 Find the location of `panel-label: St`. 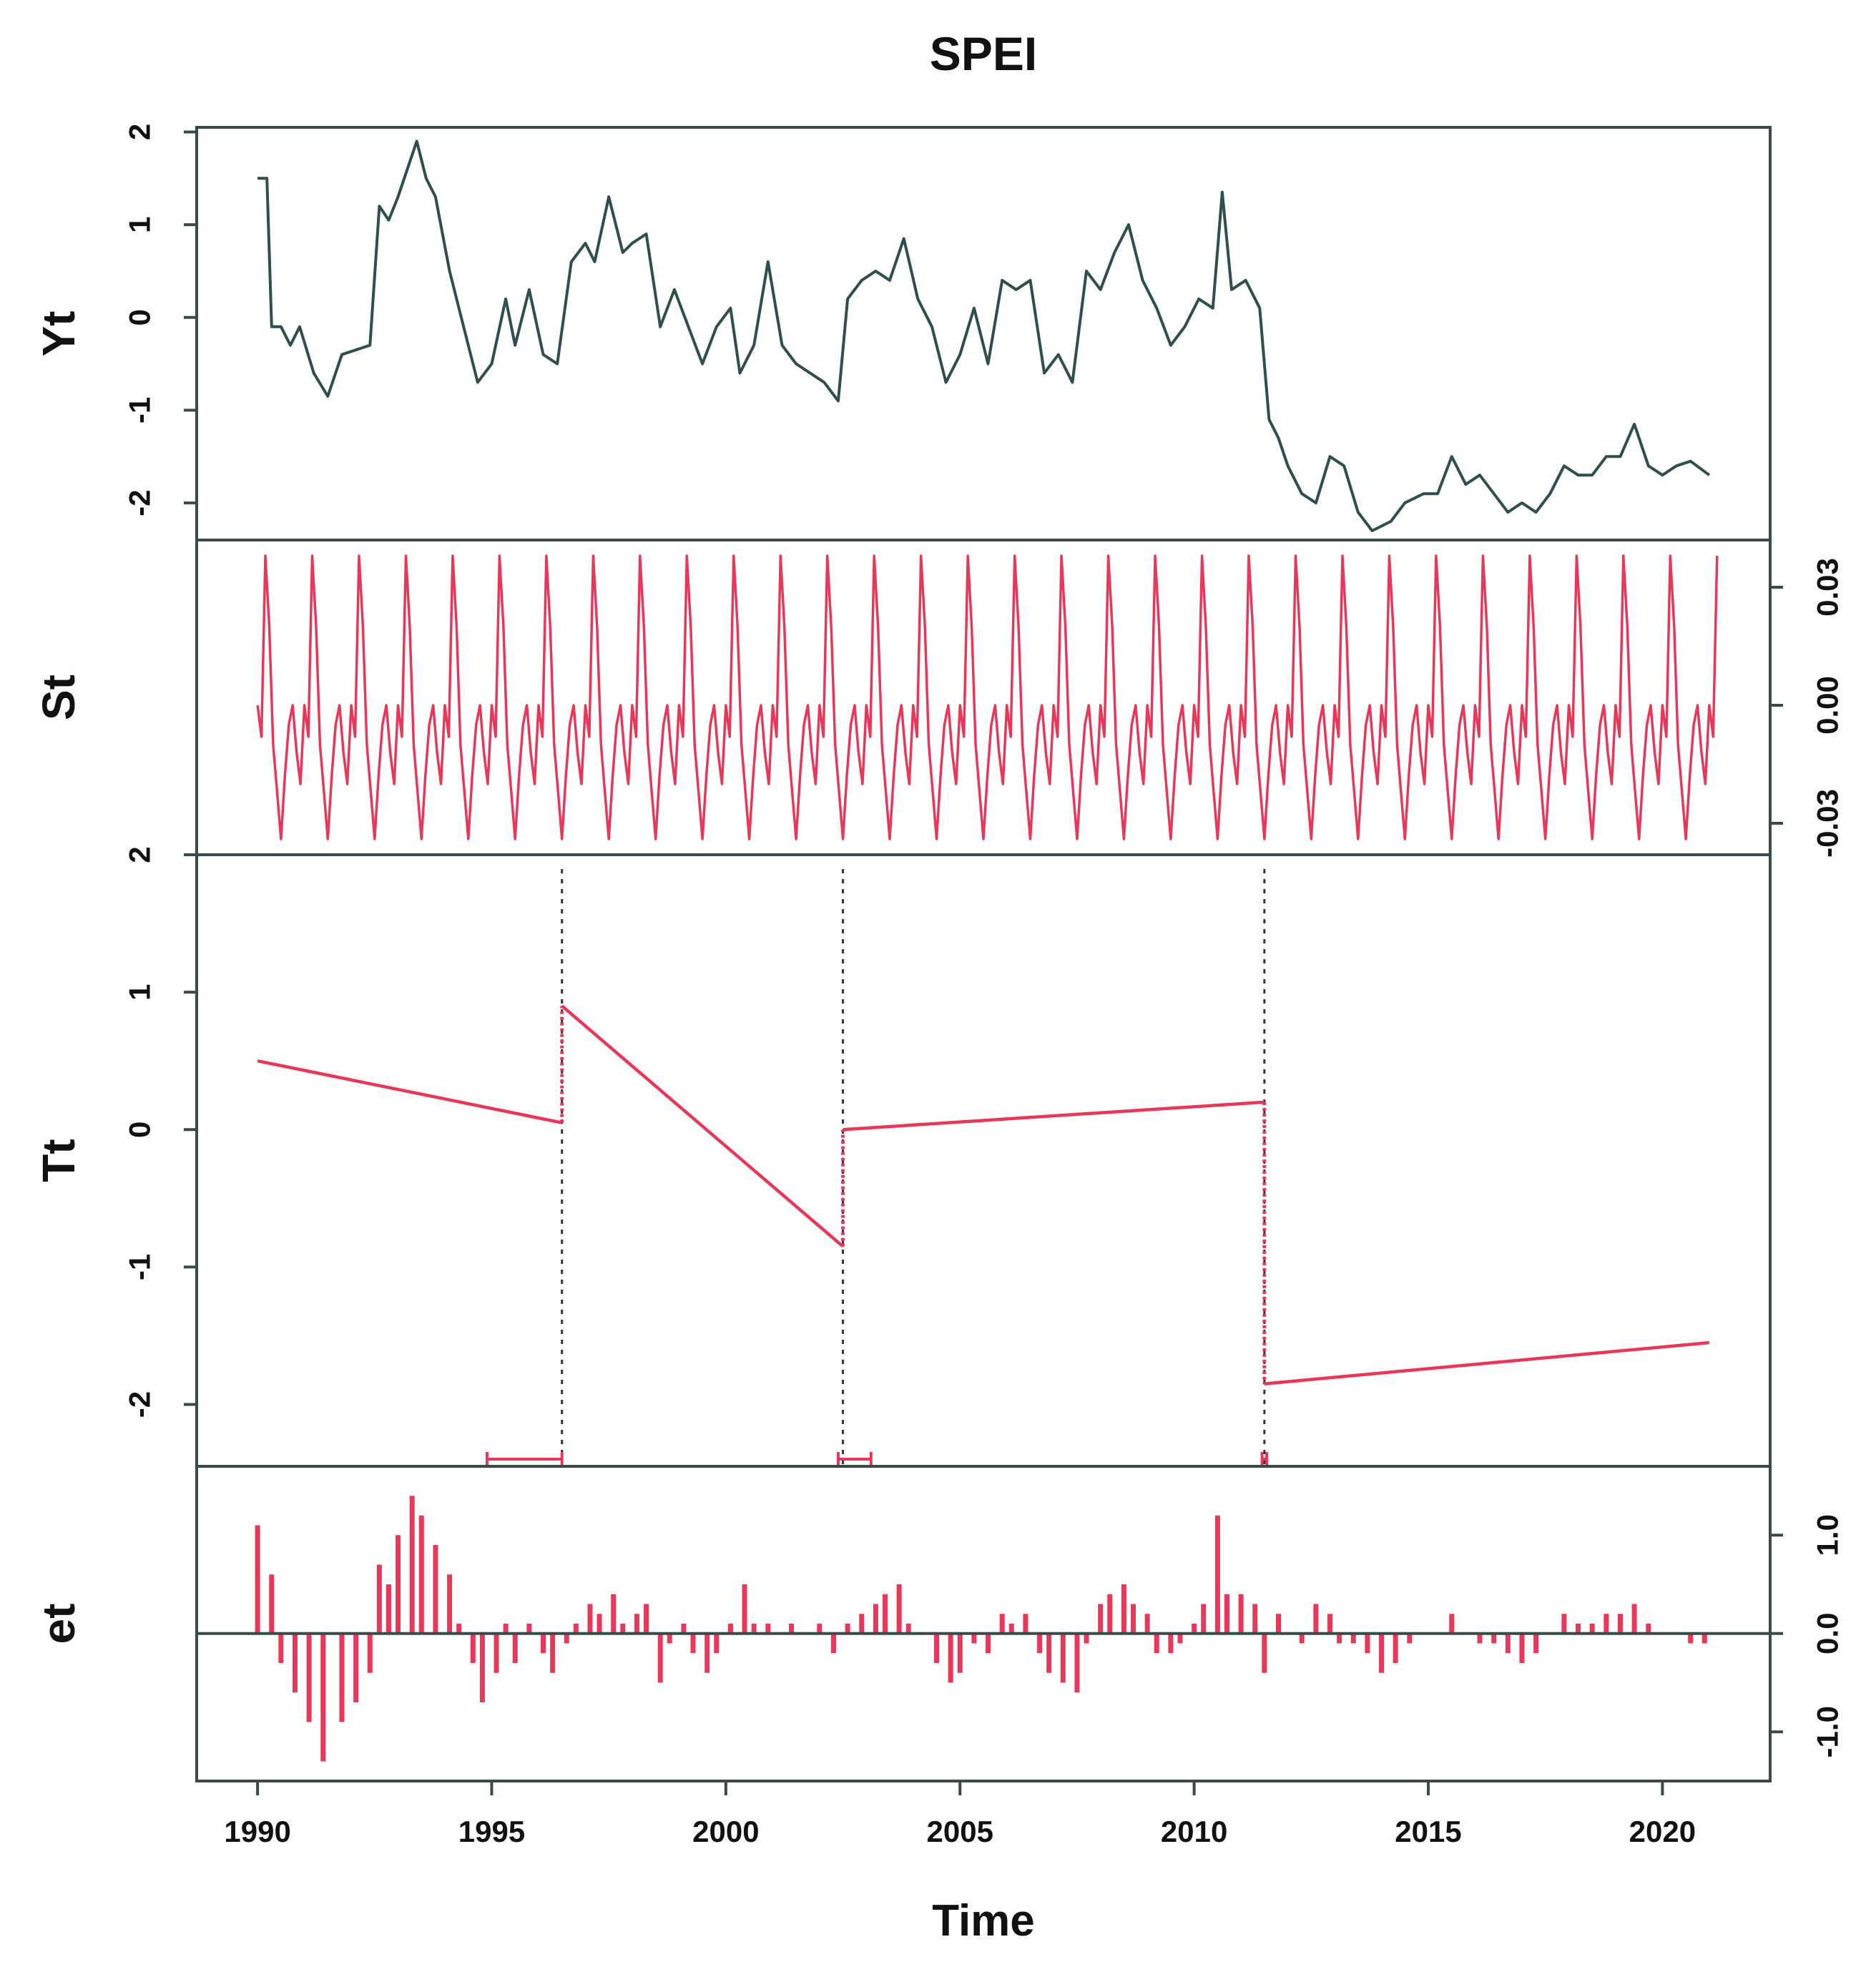

panel-label: St is located at coordinates (58, 697).